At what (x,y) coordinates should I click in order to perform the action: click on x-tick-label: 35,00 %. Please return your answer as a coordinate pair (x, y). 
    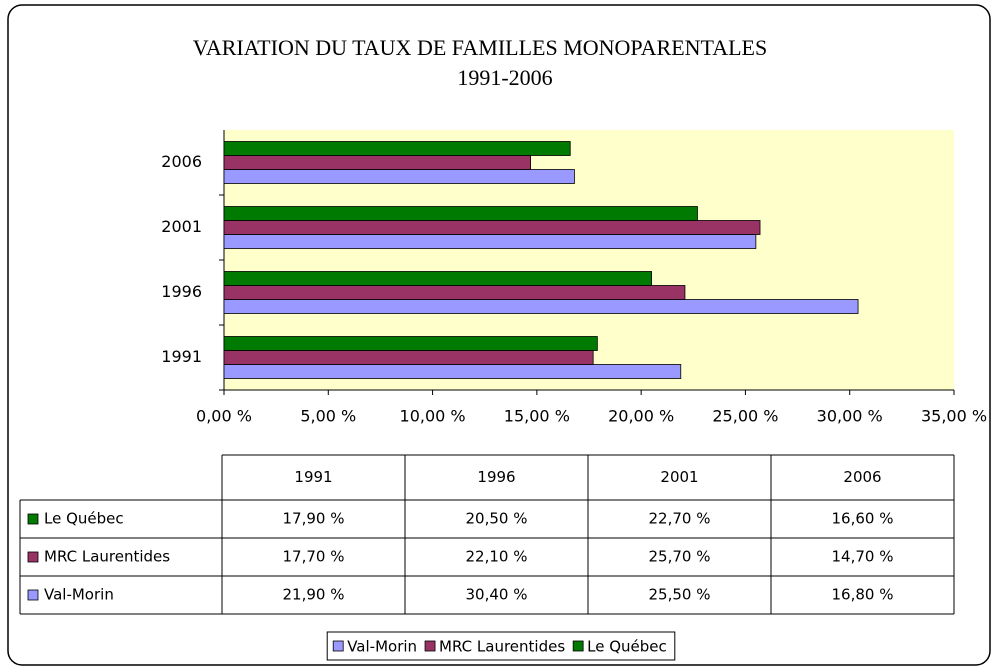
    Looking at the image, I should click on (954, 416).